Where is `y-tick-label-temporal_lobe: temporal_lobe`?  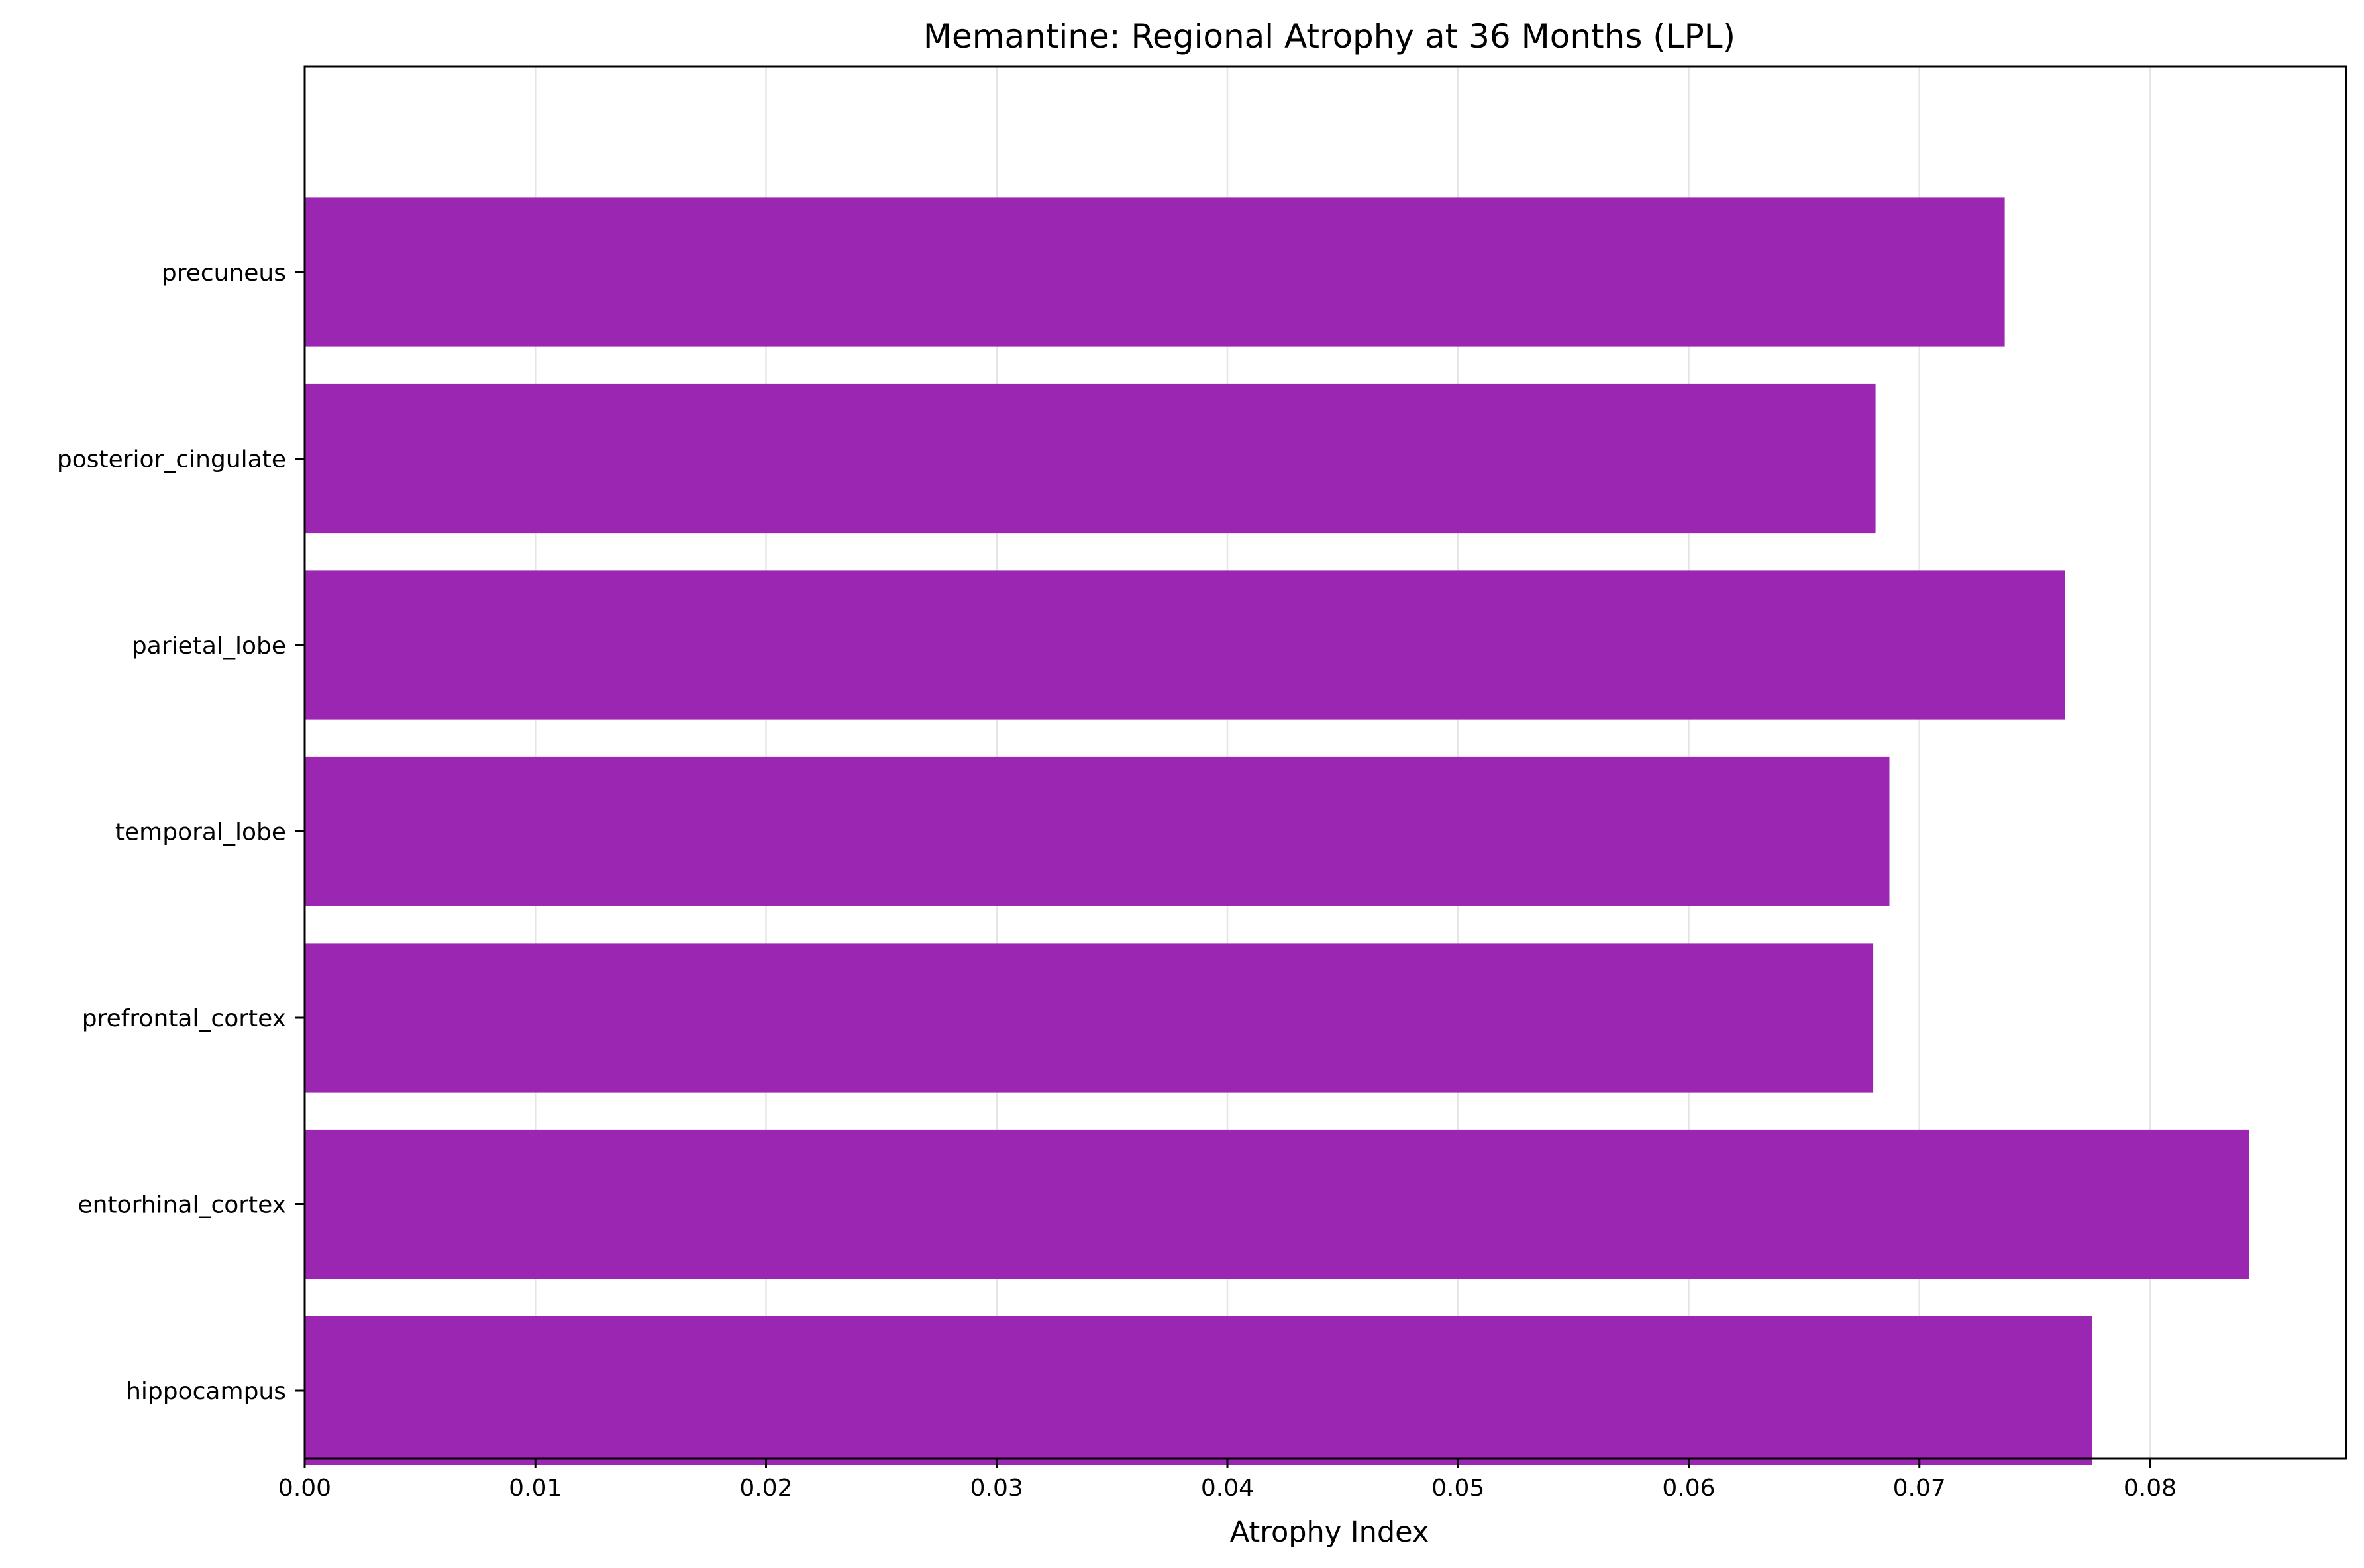 y-tick-label-temporal_lobe: temporal_lobe is located at coordinates (201, 832).